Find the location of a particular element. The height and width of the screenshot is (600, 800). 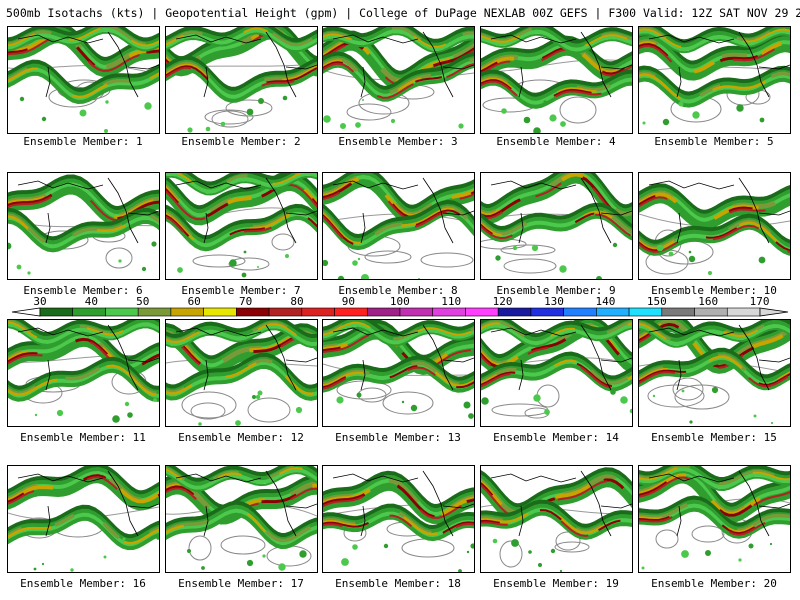

ensemble-member-label: Ensemble Member: 10 is located at coordinates (714, 290).